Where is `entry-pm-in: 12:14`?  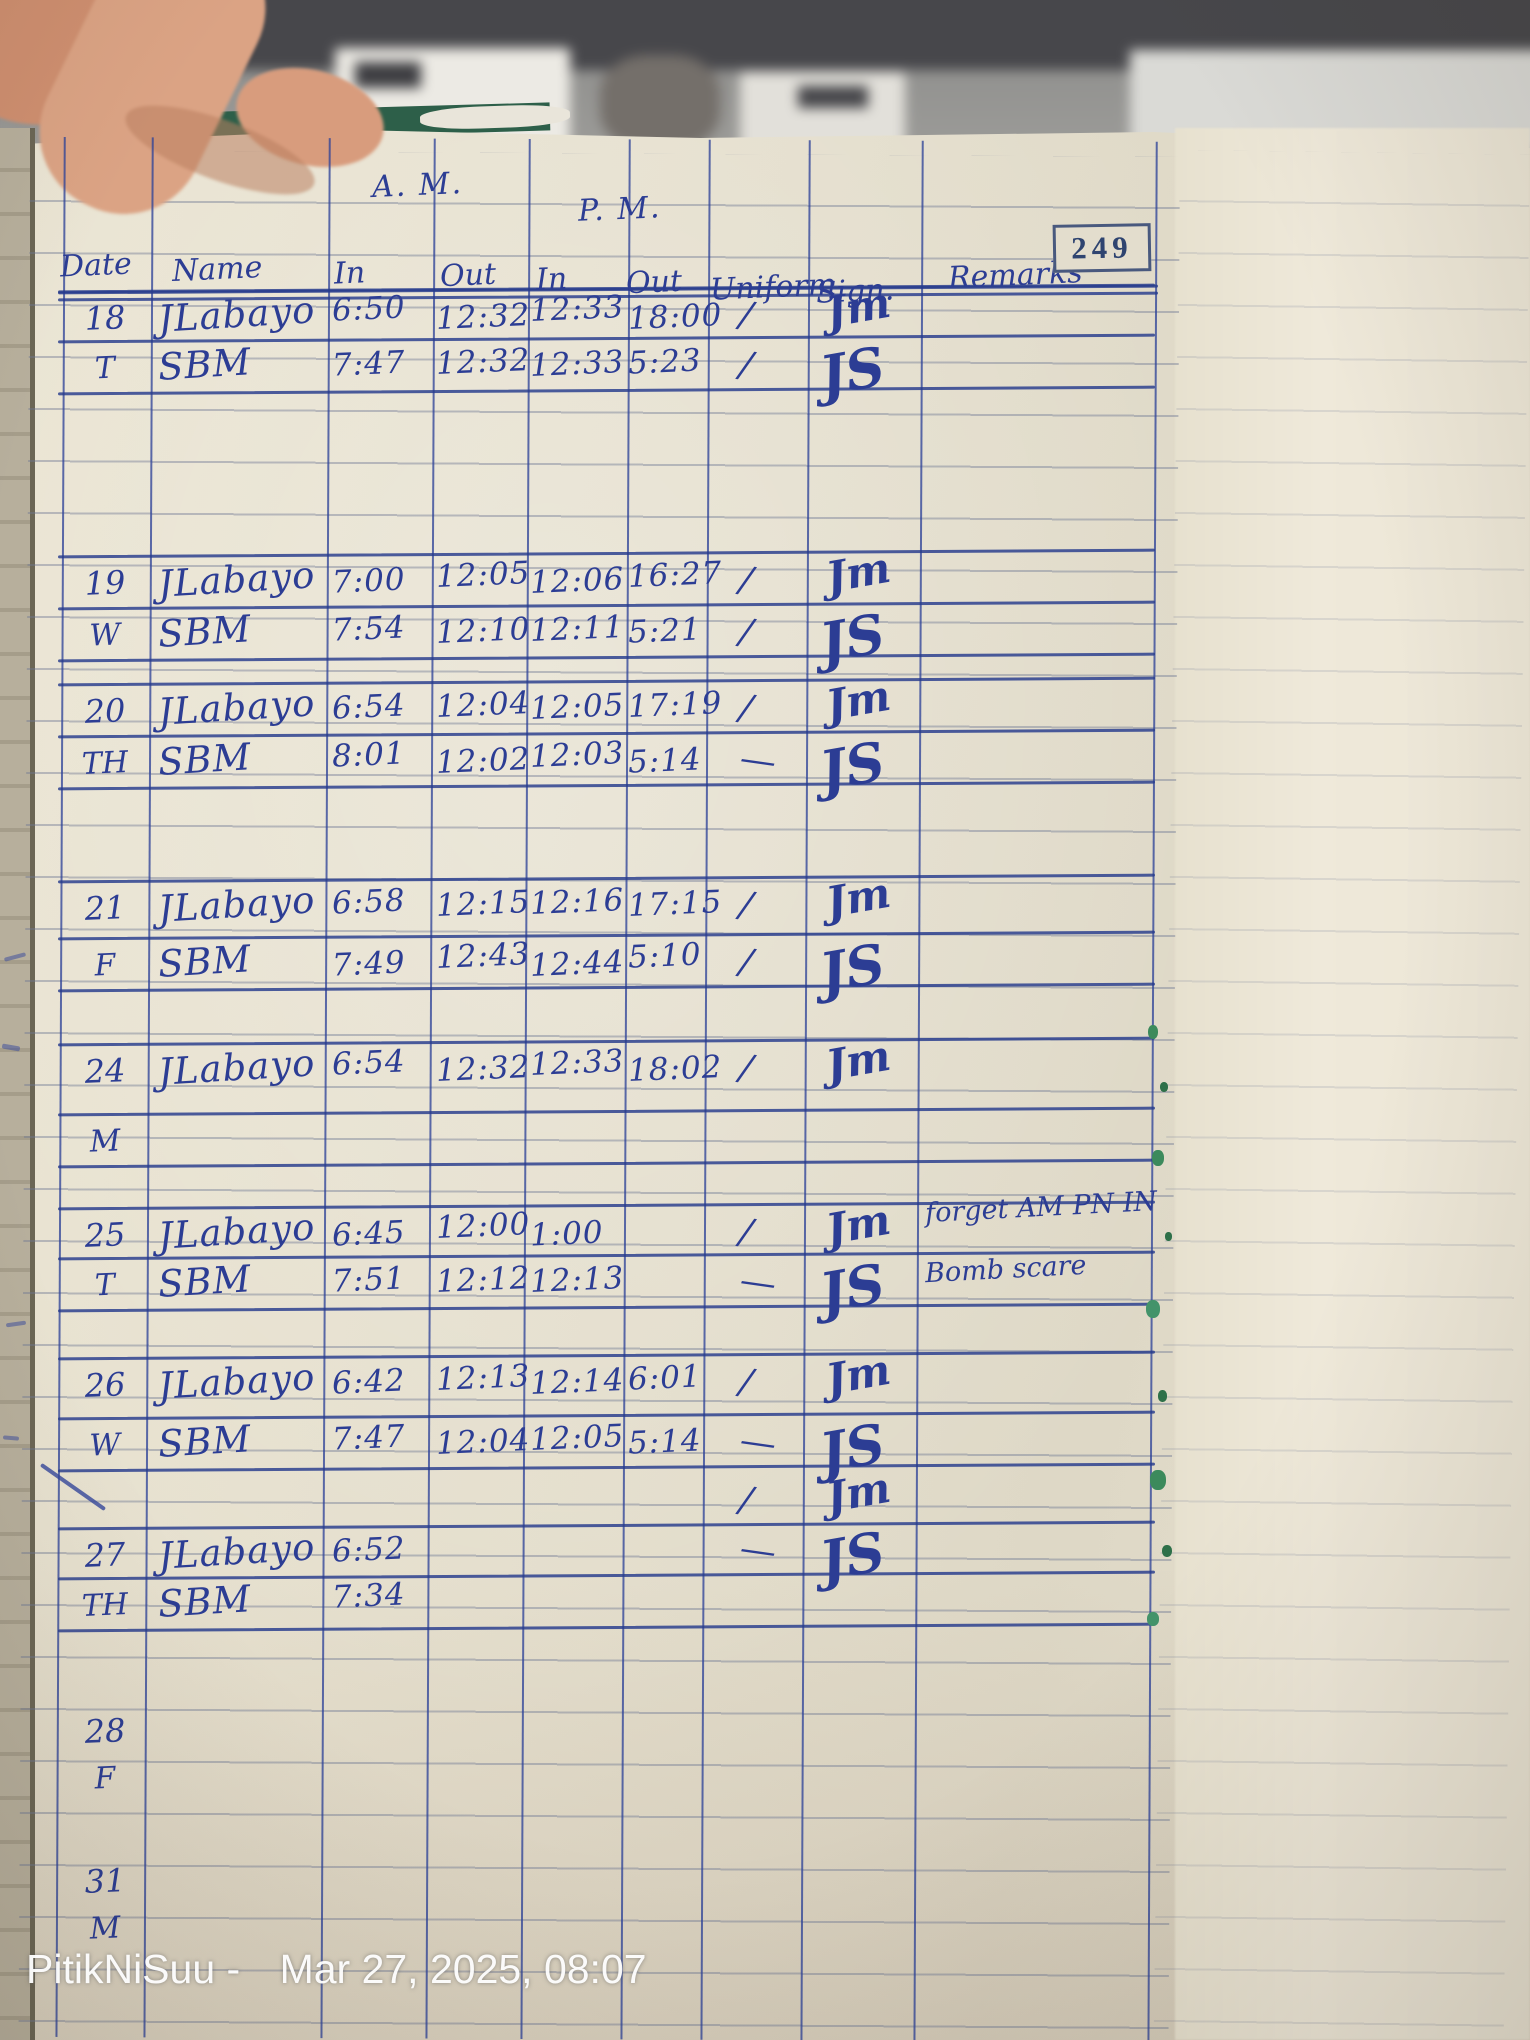 entry-pm-in: 12:14 is located at coordinates (577, 1382).